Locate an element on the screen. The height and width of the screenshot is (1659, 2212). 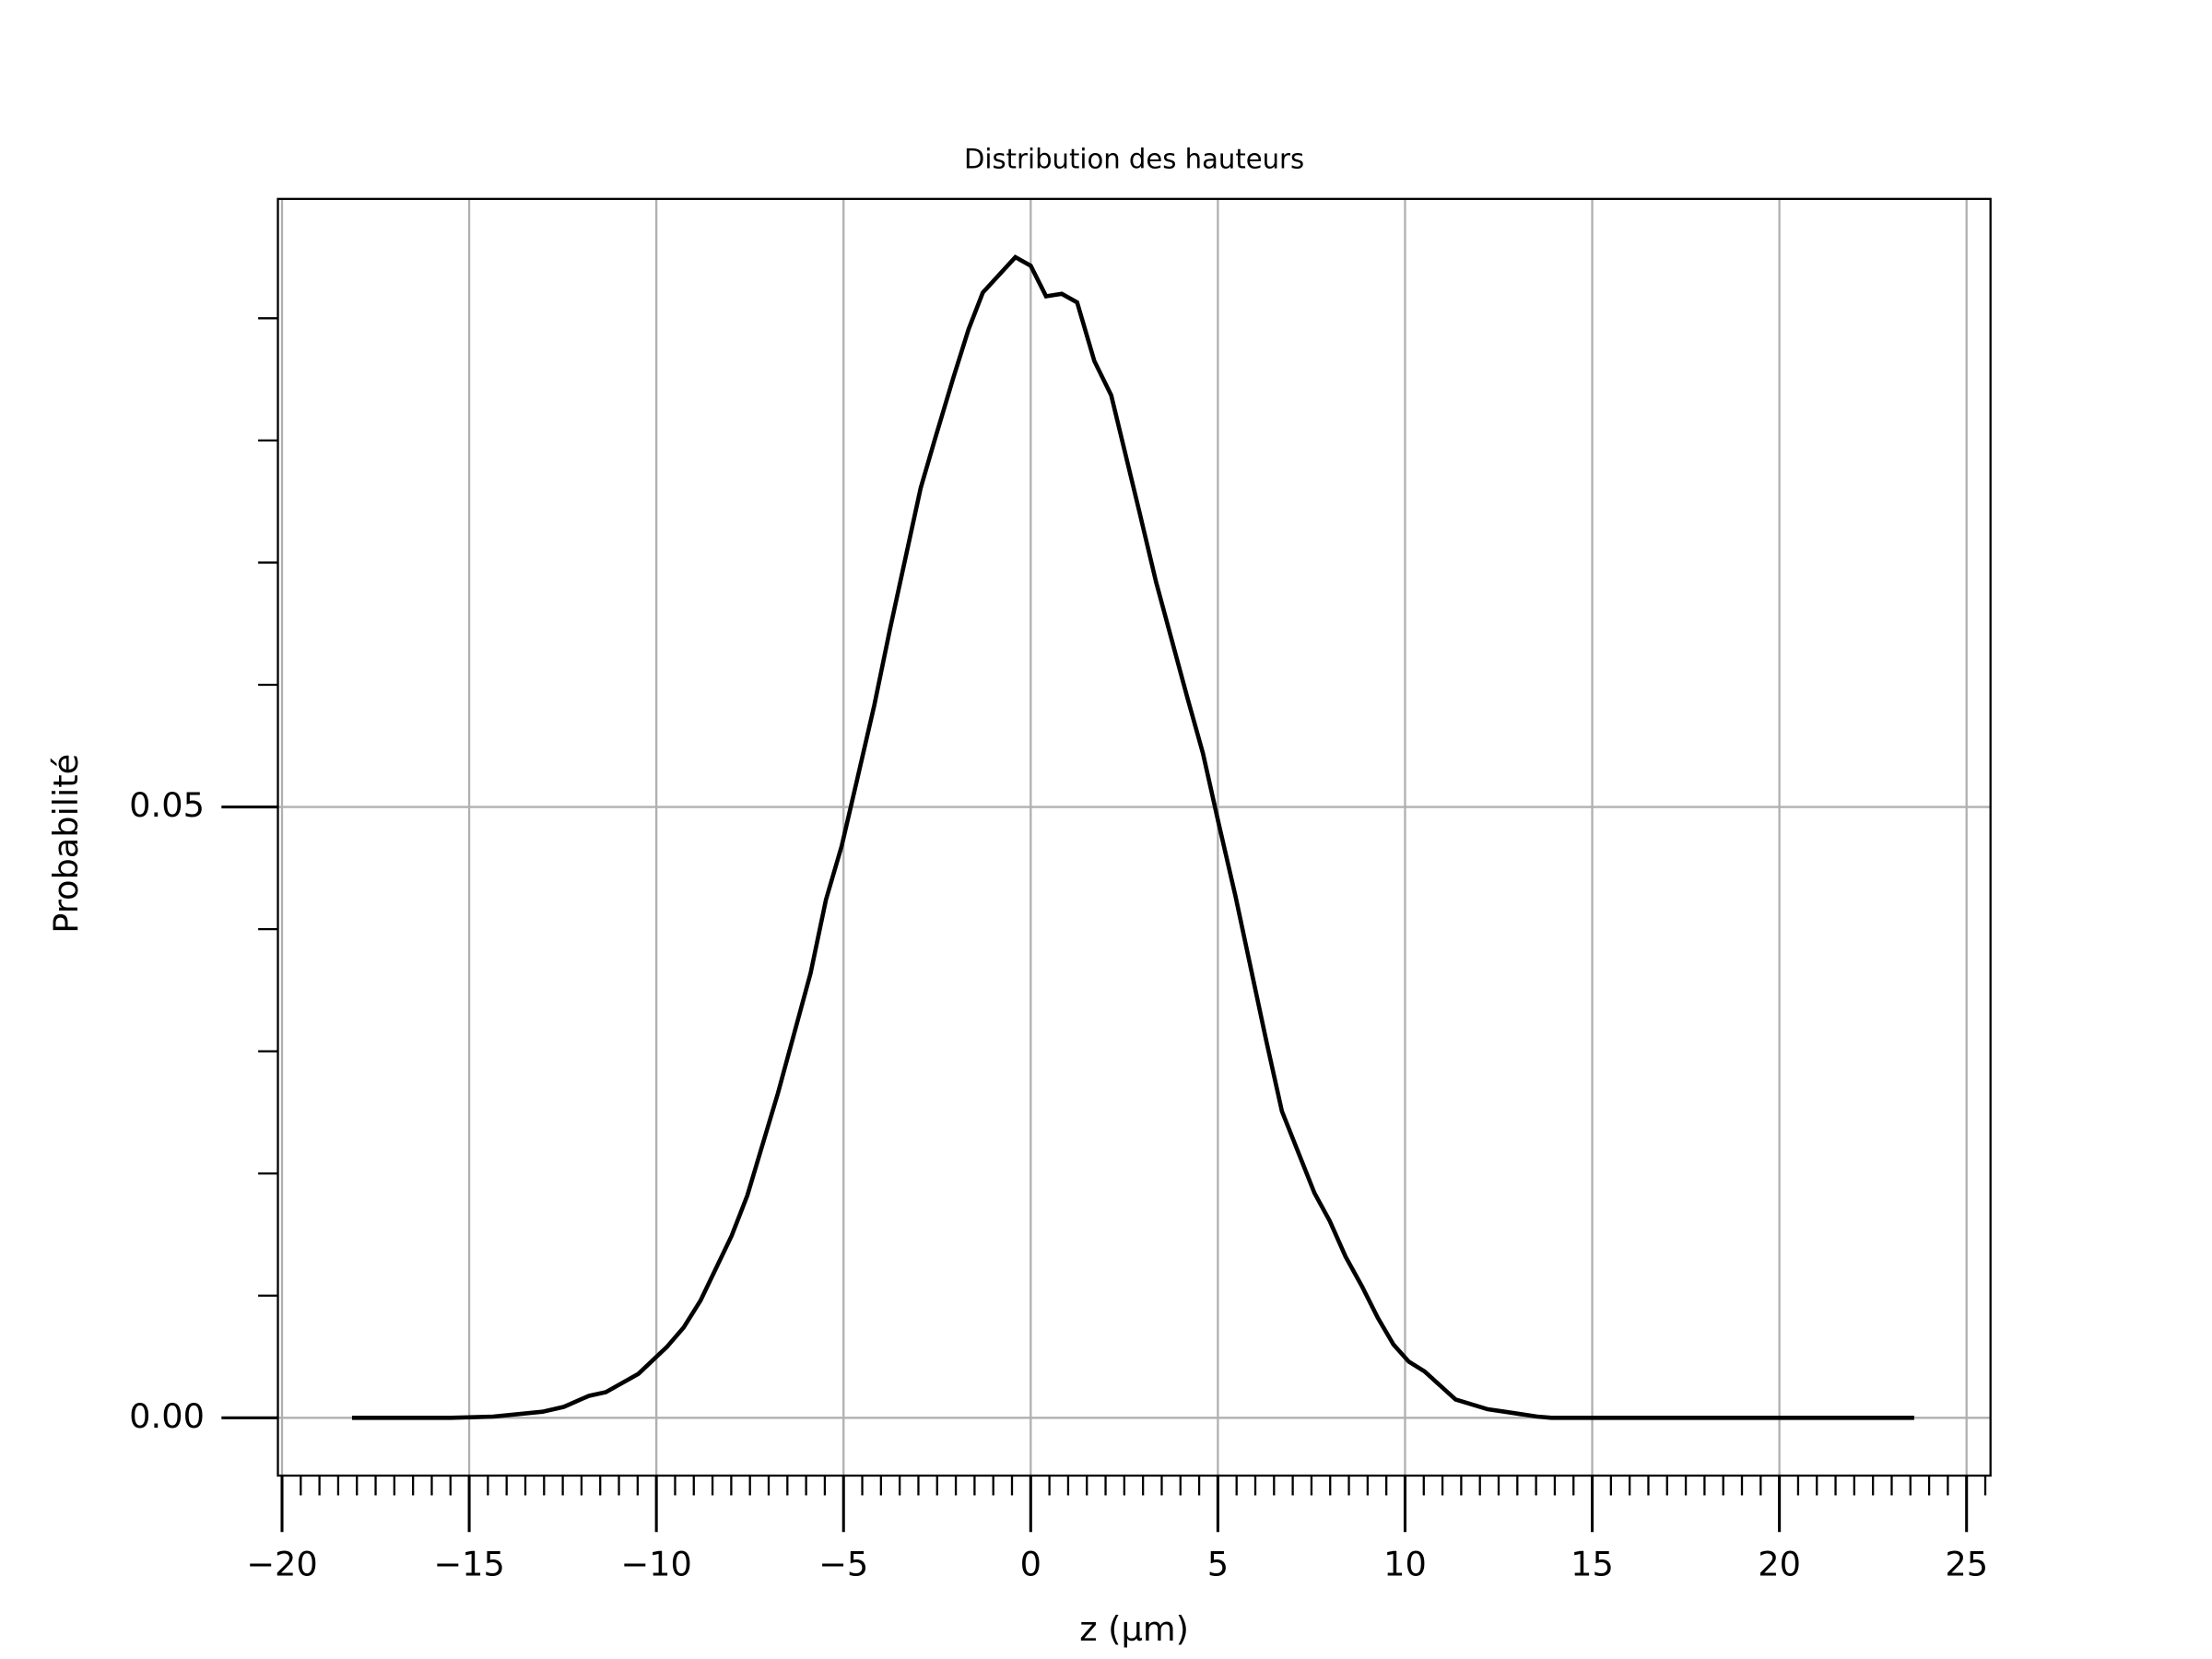
y-tick-label: 0.05 is located at coordinates (167, 805).